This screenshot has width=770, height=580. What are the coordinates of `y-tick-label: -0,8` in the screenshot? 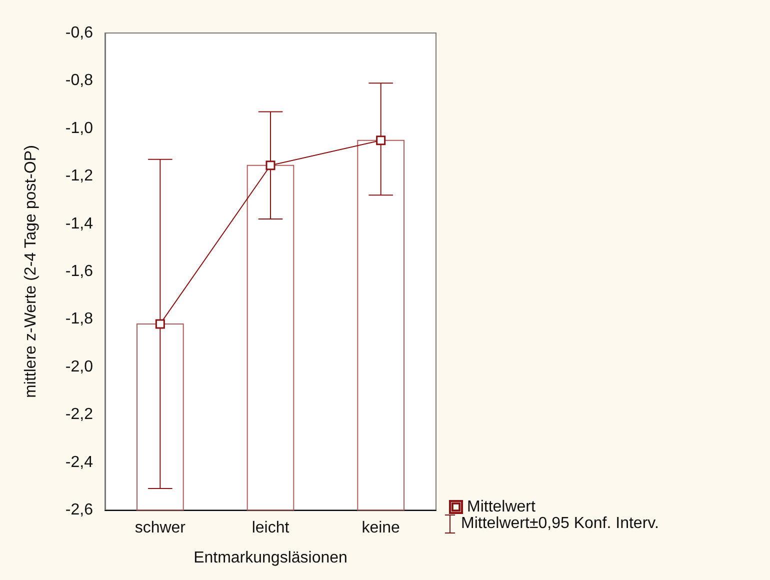 It's located at (79, 81).